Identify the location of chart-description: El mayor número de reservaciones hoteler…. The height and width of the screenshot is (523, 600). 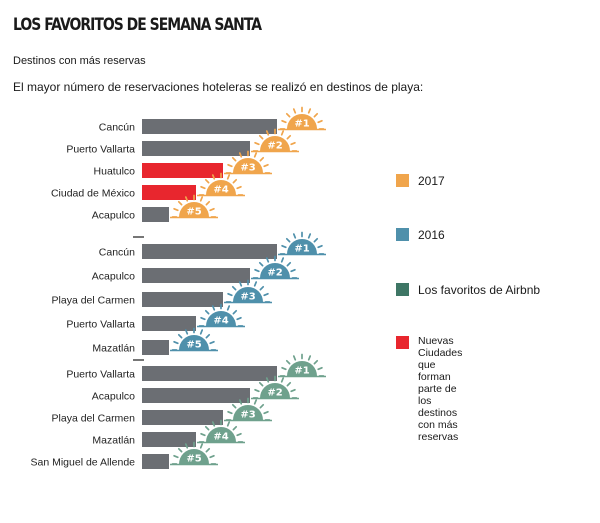
(218, 87).